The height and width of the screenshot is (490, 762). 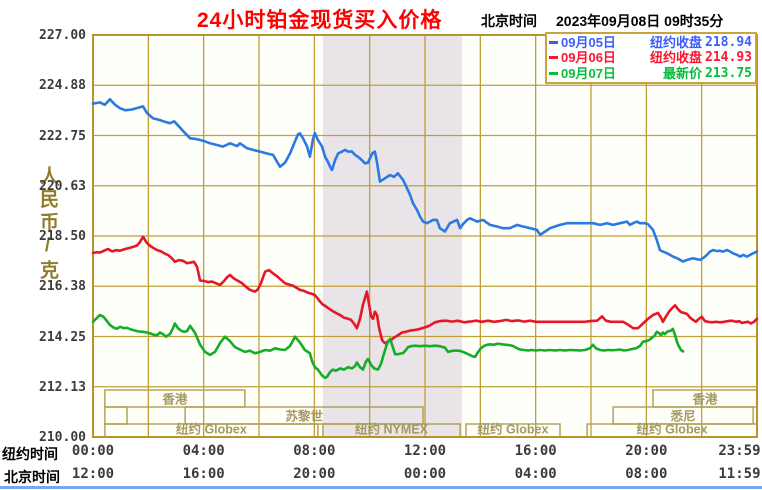 I want to click on session-label: 纽约 NYMEX, so click(x=392, y=429).